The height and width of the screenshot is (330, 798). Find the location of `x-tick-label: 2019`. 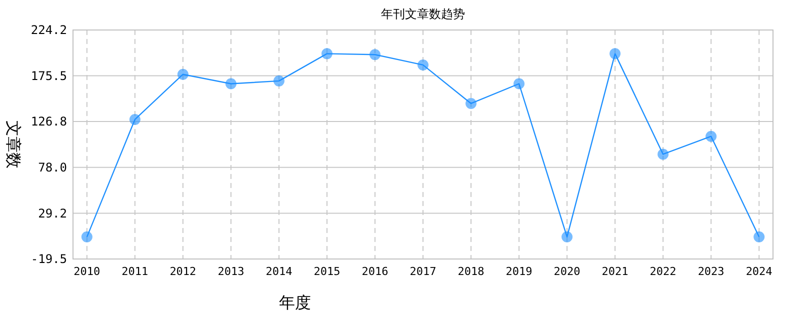

x-tick-label: 2019 is located at coordinates (519, 271).